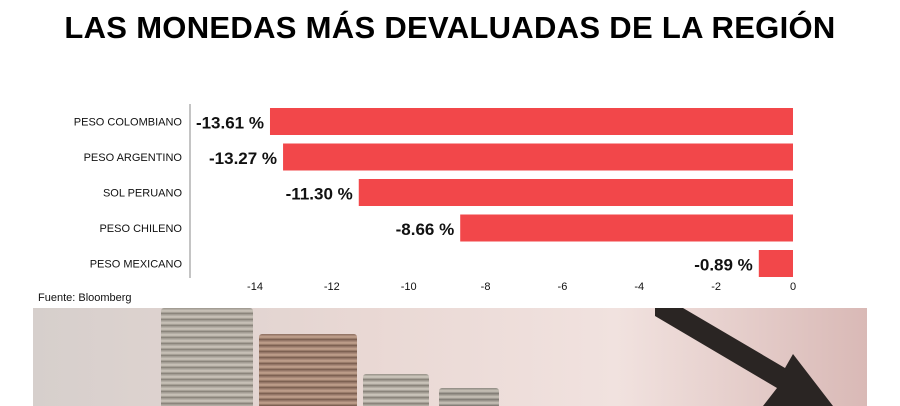 The width and height of the screenshot is (900, 406). What do you see at coordinates (230, 123) in the screenshot?
I see `value-label: -13.61 %` at bounding box center [230, 123].